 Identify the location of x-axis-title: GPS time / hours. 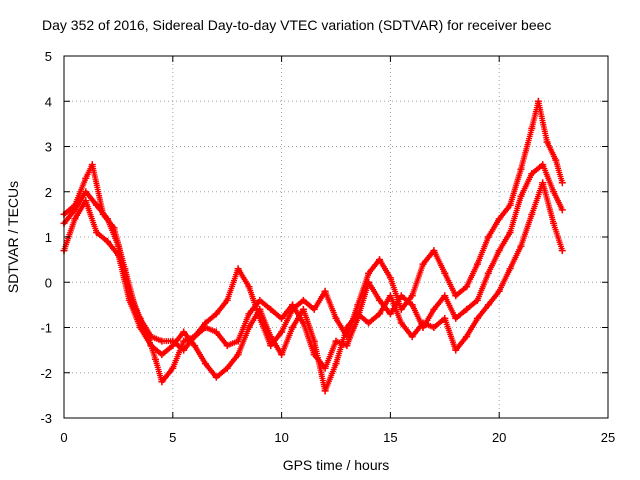
(336, 465).